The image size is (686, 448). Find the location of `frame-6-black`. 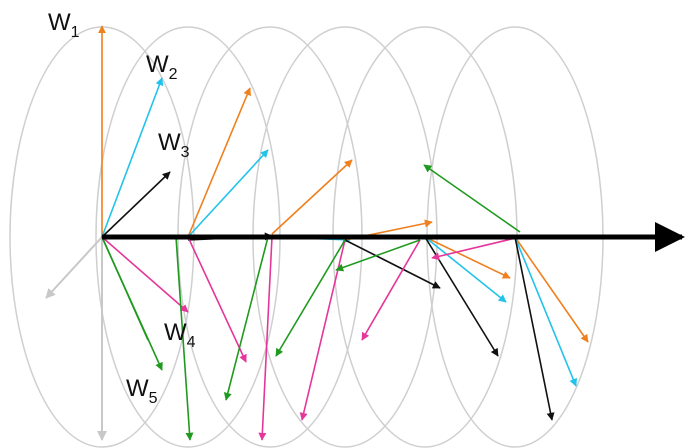

frame-6-black is located at coordinates (534, 328).